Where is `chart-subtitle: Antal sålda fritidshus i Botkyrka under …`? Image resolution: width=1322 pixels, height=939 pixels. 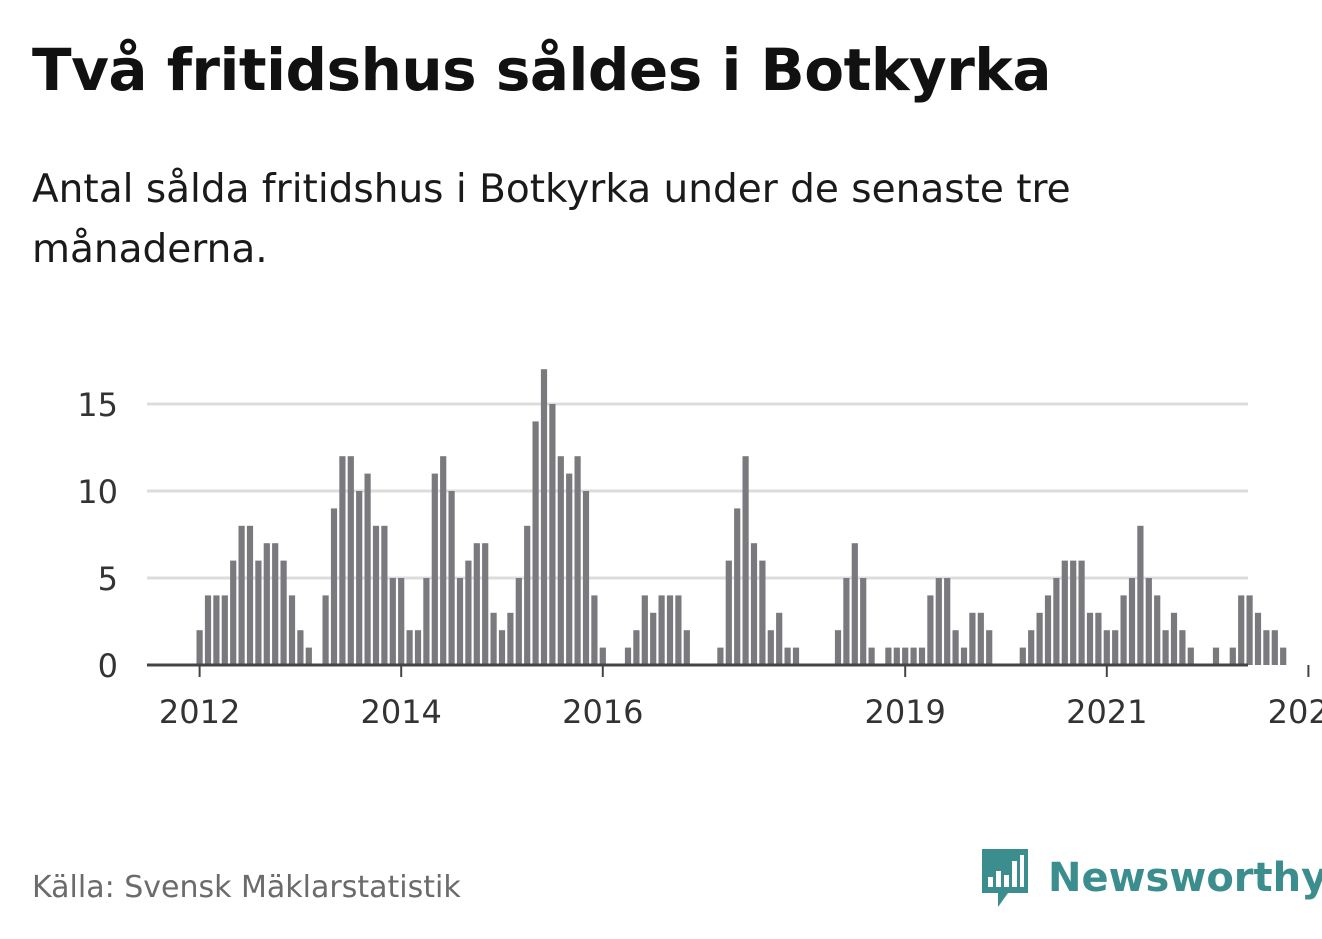
chart-subtitle: Antal sålda fritidshus i Botkyrka under … is located at coordinates (551, 219).